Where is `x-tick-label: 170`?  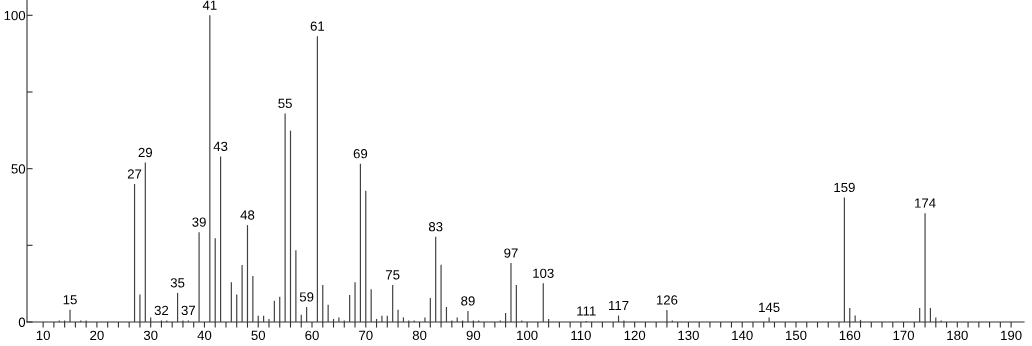
x-tick-label: 170 is located at coordinates (904, 335).